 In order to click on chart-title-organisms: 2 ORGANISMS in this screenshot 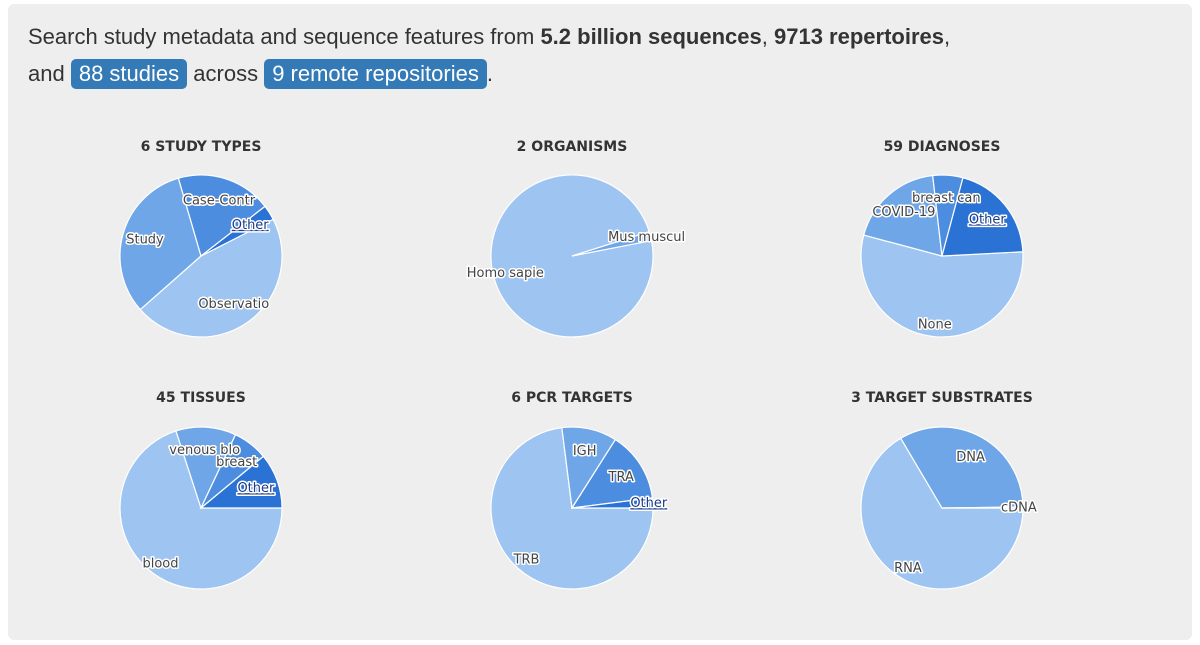, I will do `click(572, 147)`.